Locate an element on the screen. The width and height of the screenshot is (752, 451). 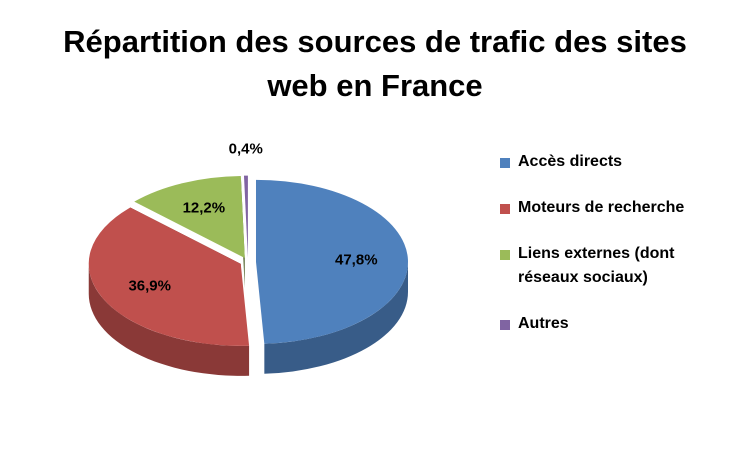
legend-entry: Moteurs de recherche is located at coordinates (607, 208).